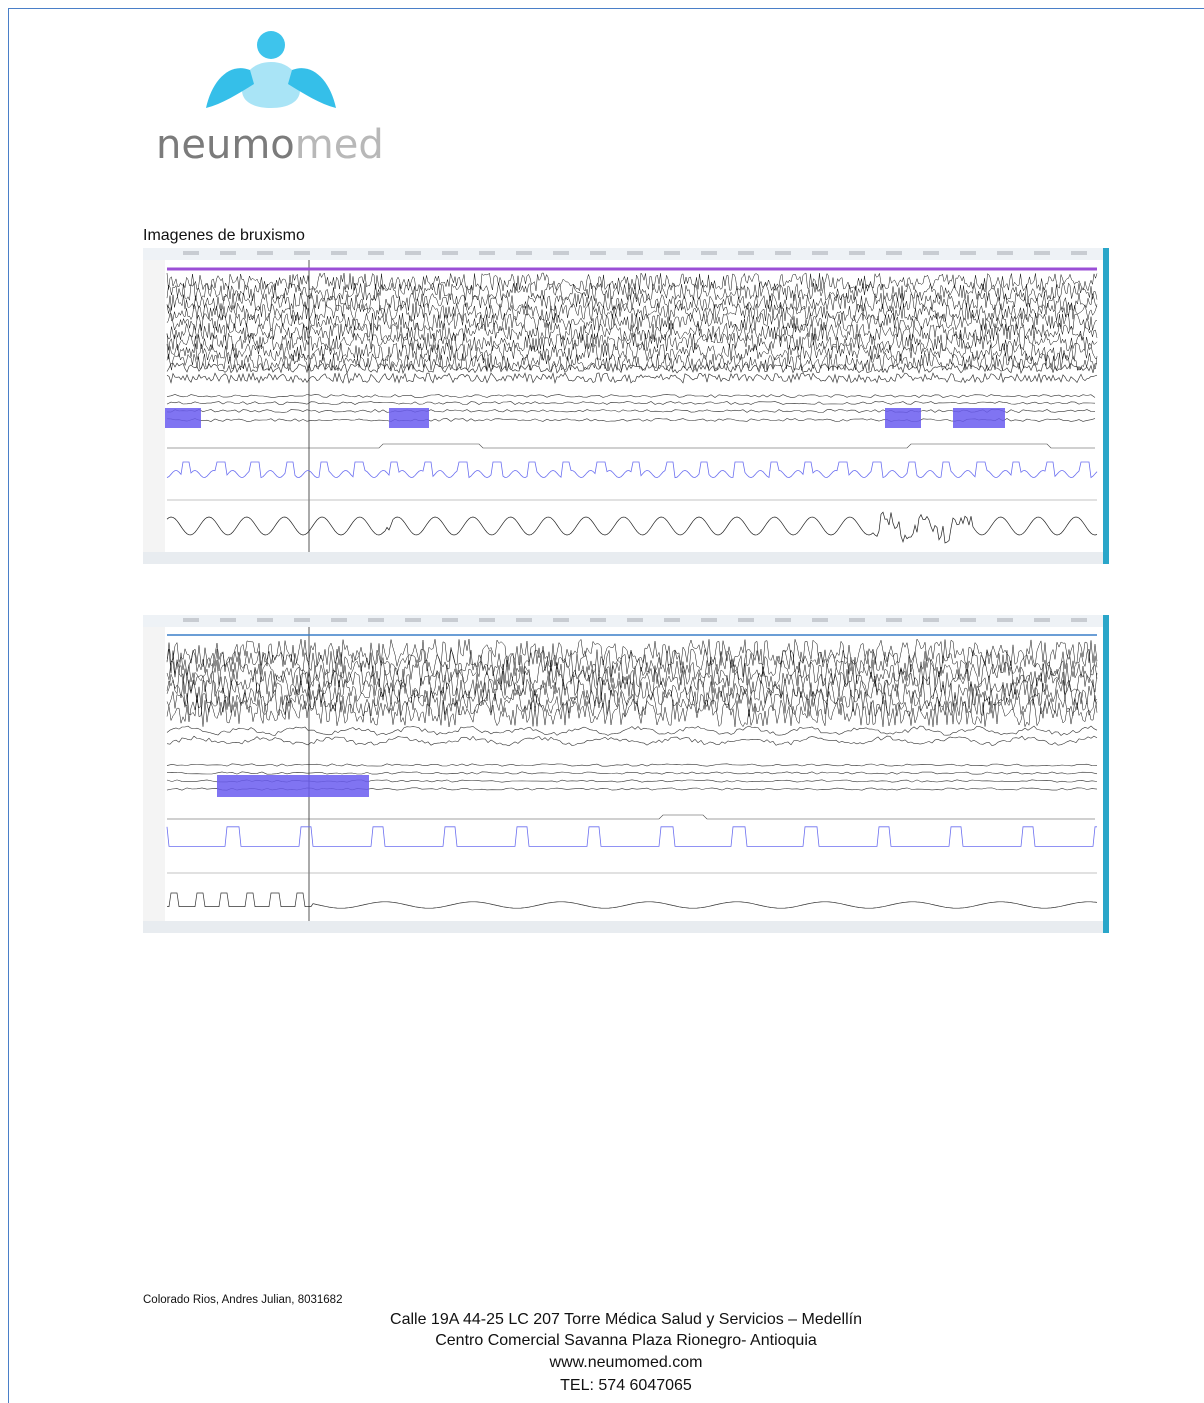 This screenshot has width=1204, height=1403. Describe the element at coordinates (626, 1385) in the screenshot. I see `address-line: TEL: 574 6047065` at that location.